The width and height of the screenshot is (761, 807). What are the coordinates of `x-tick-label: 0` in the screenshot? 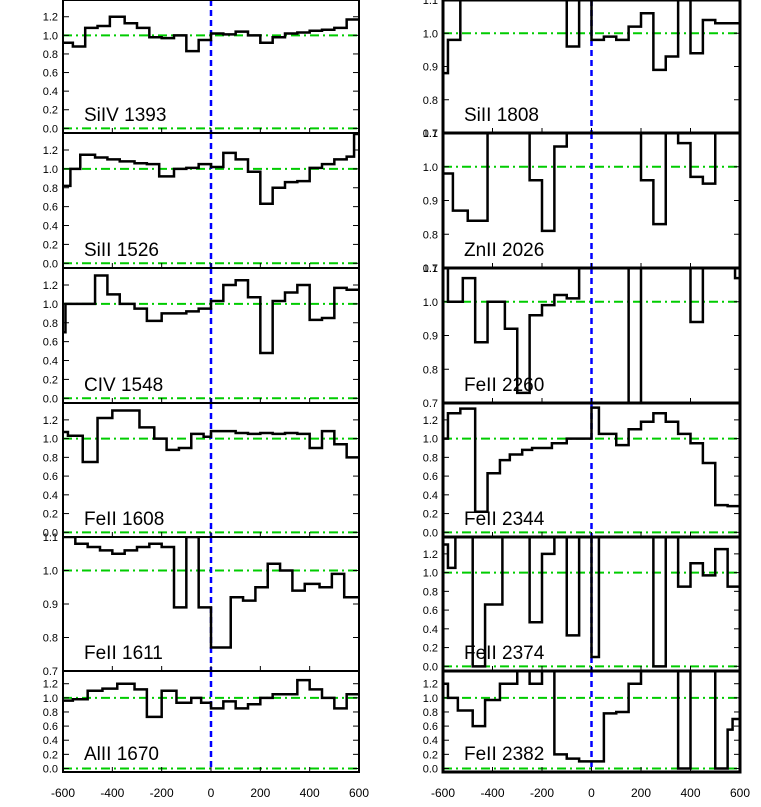 It's located at (211, 793).